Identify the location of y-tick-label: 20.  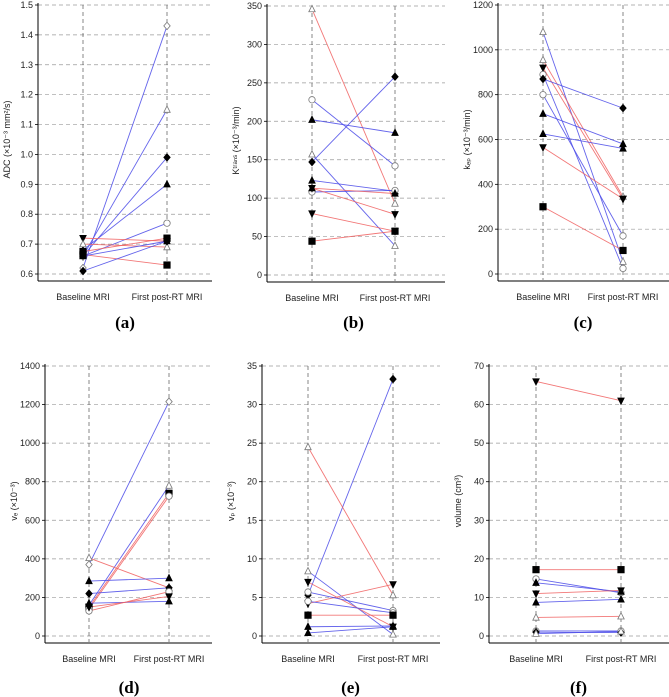
(479, 559).